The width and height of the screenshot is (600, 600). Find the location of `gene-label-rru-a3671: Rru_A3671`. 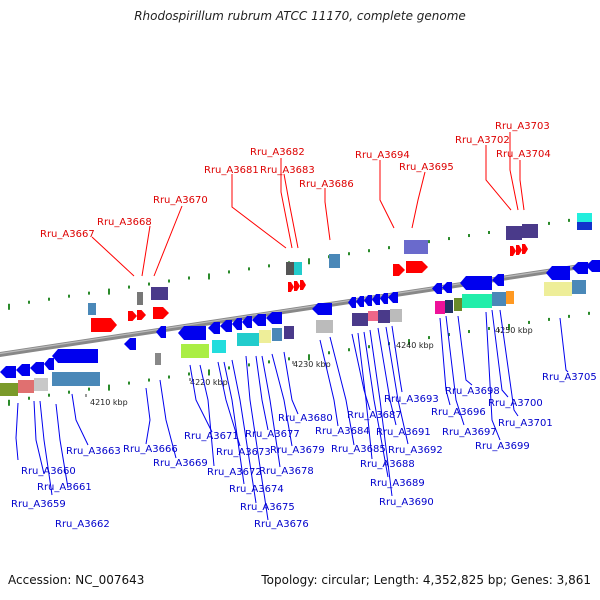

gene-label-rru-a3671: Rru_A3671 is located at coordinates (211, 436).